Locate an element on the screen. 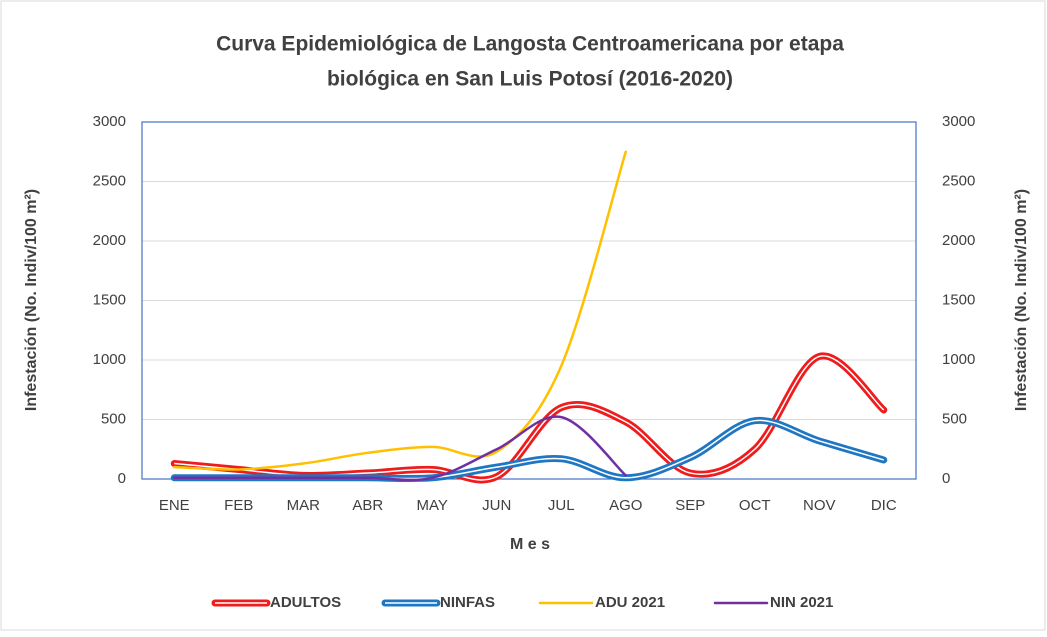 This screenshot has height=637, width=1047. y2-tick-label: 1000 is located at coordinates (958, 359).